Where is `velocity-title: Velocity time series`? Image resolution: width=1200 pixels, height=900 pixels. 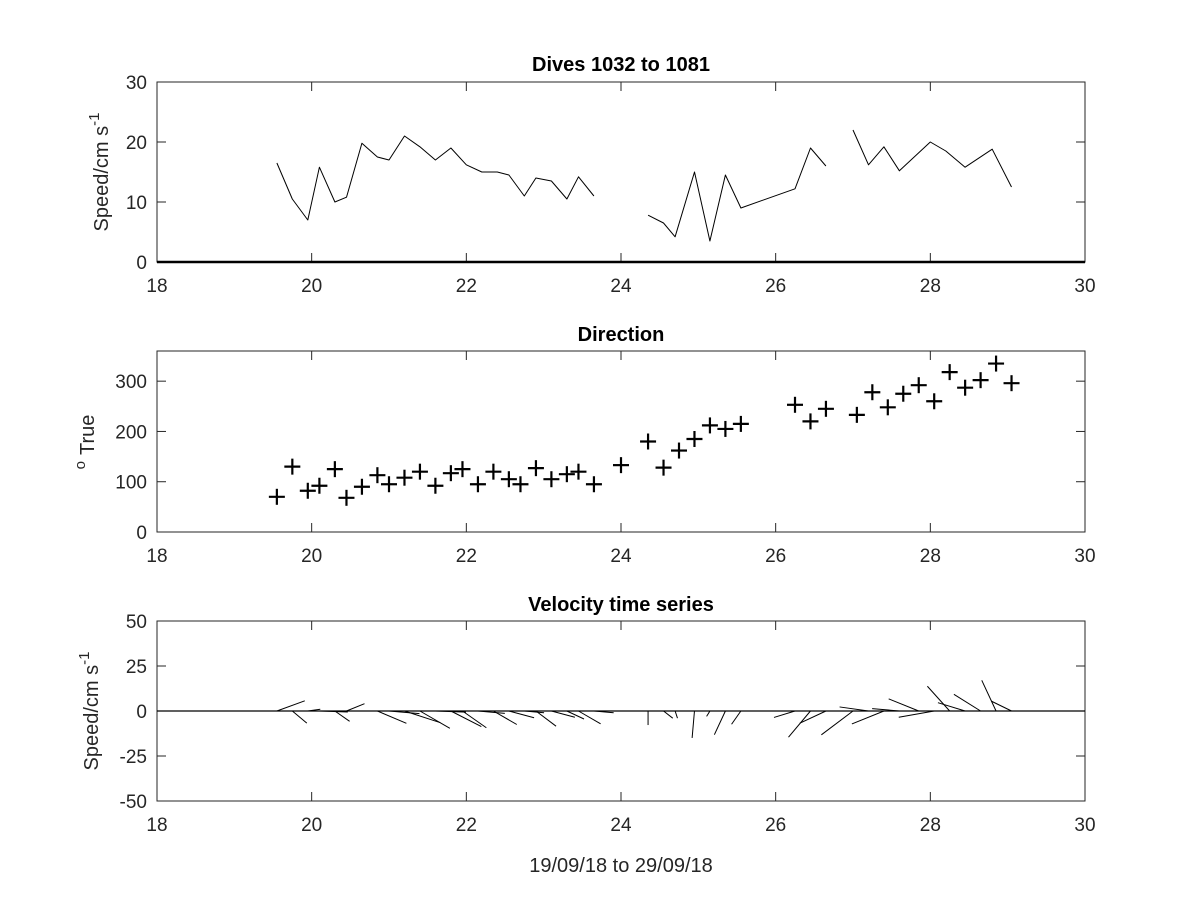
velocity-title: Velocity time series is located at coordinates (621, 605).